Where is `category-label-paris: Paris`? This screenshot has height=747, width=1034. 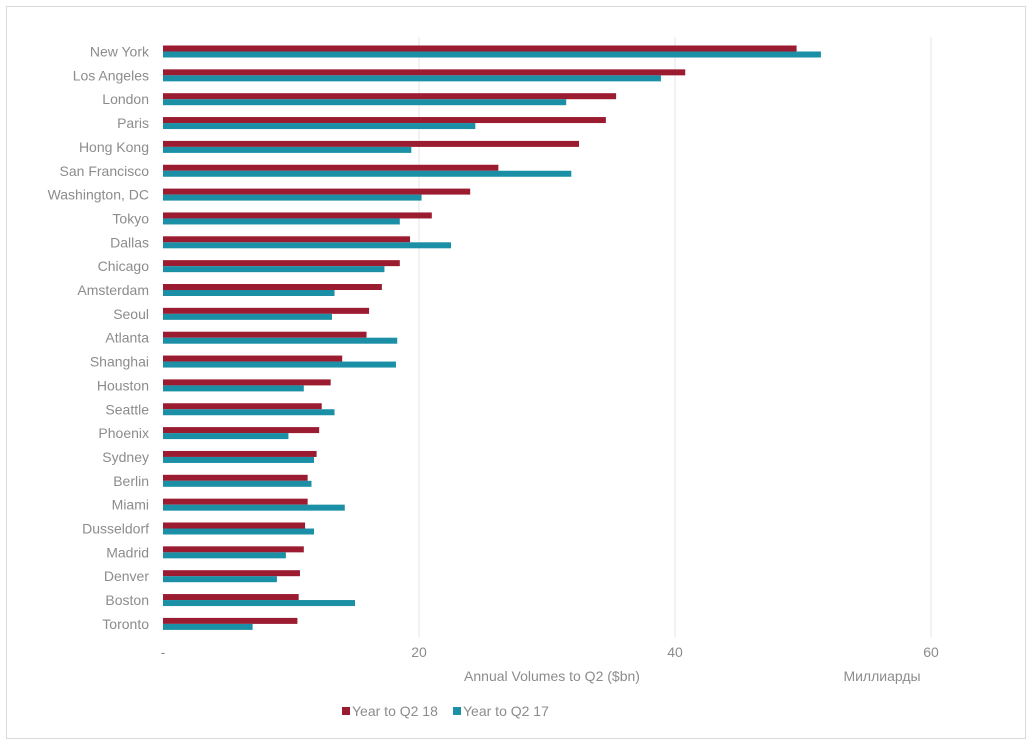 category-label-paris: Paris is located at coordinates (133, 123).